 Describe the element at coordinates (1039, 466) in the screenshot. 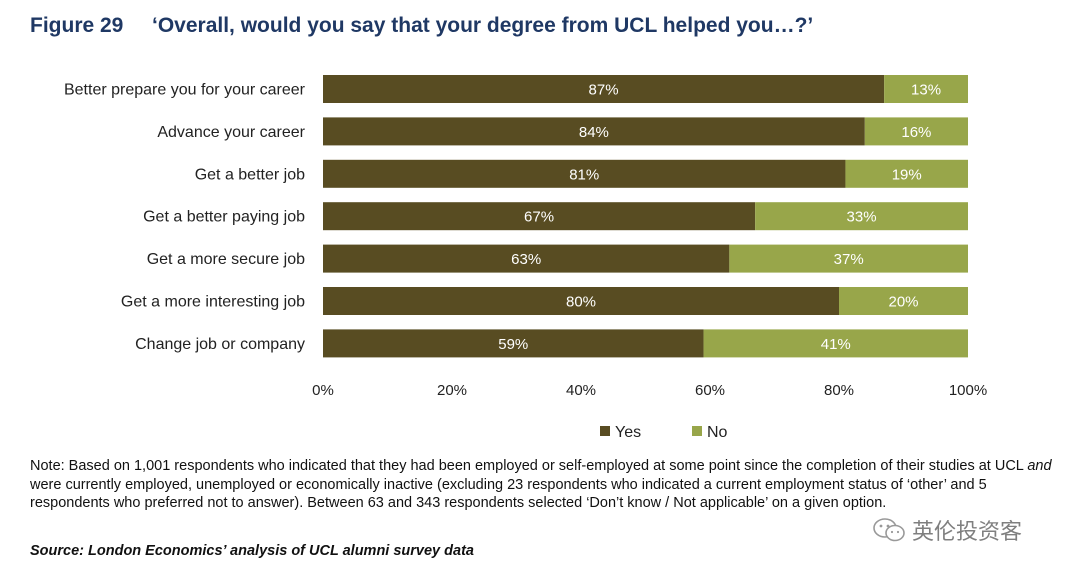

I see `note-emphasis: and` at that location.